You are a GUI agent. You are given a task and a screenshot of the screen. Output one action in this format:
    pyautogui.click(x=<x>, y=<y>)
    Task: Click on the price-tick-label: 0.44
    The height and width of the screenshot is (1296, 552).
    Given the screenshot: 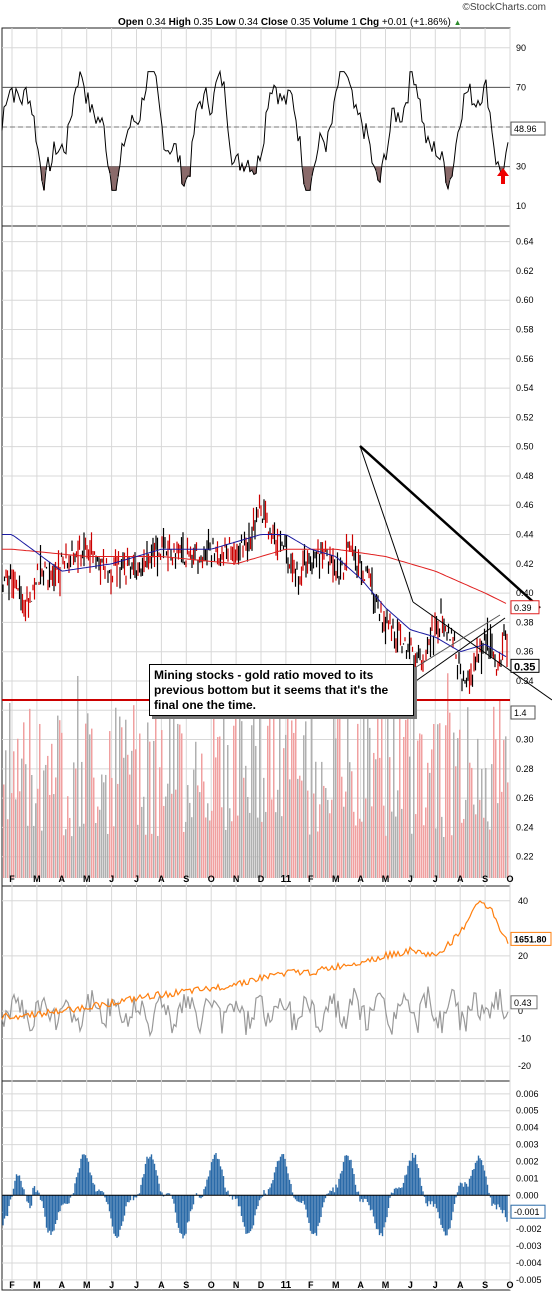 What is the action you would take?
    pyautogui.click(x=525, y=535)
    